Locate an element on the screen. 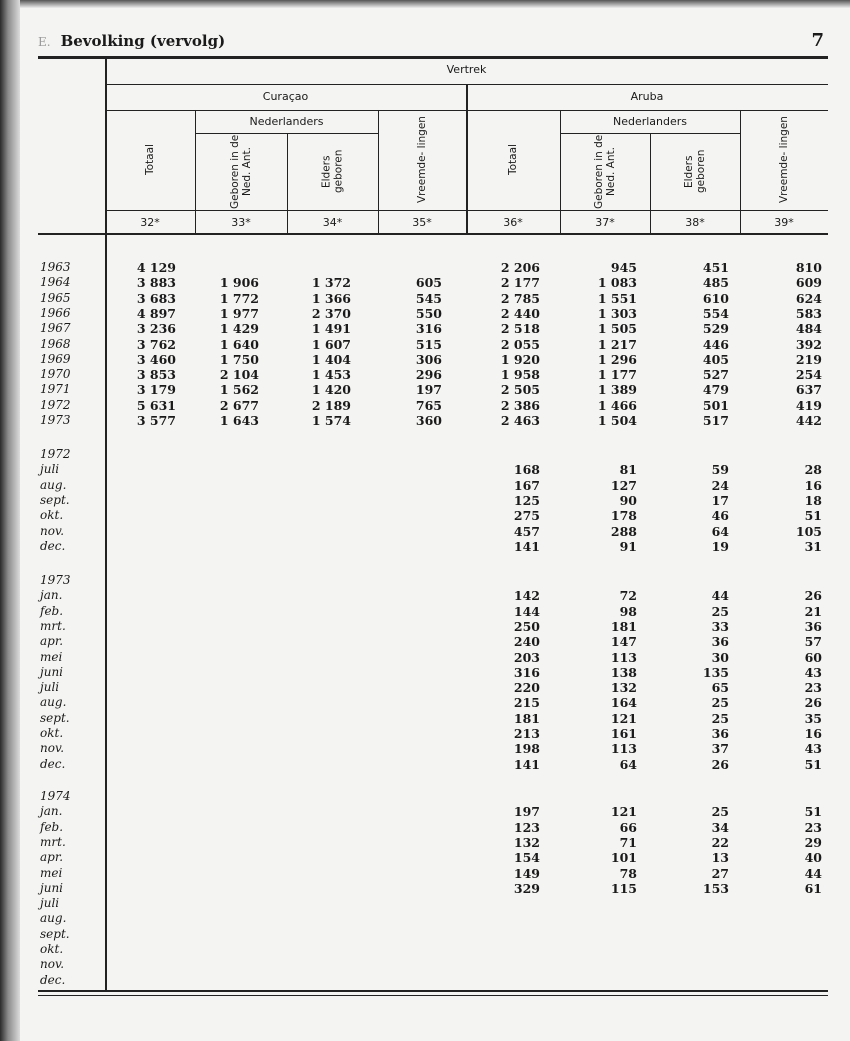  cell-value: 457 is located at coordinates (526, 531).